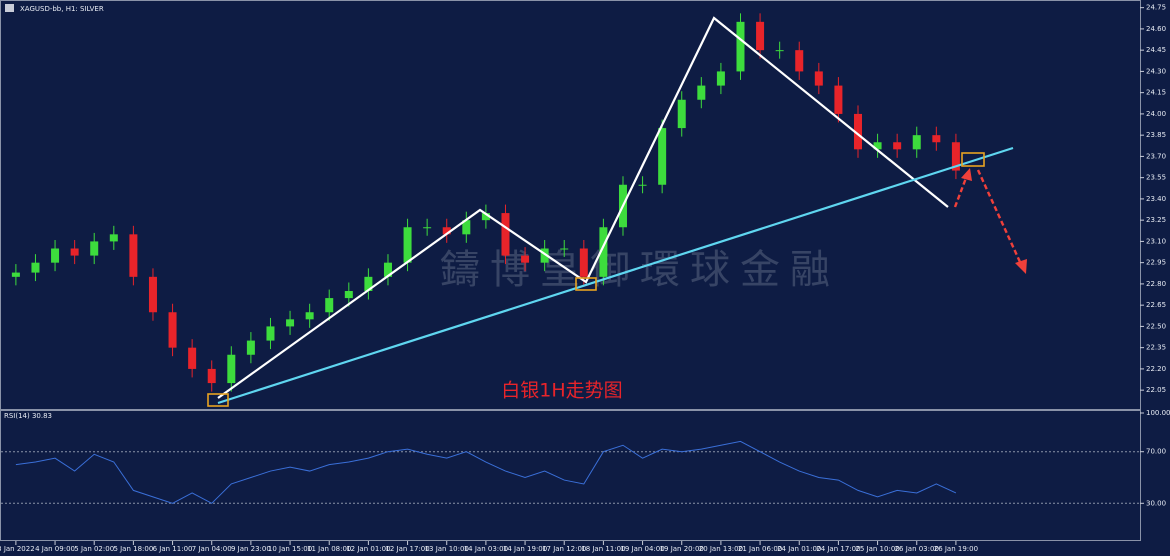  I want to click on x-tick-label: 12 Jan 01:00, so click(368, 549).